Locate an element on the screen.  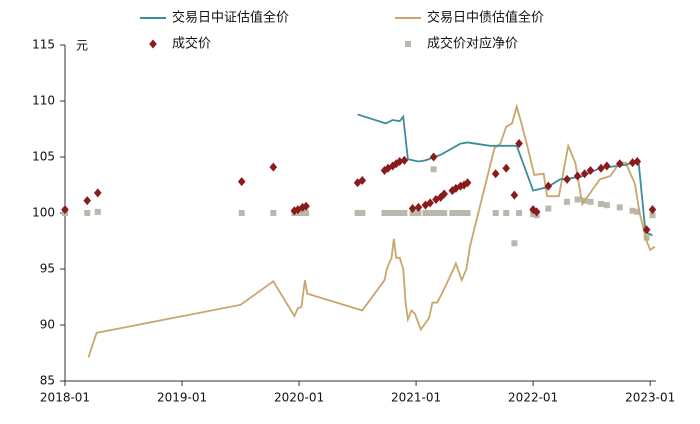
y-tick-label: 115 is located at coordinates (43, 45).